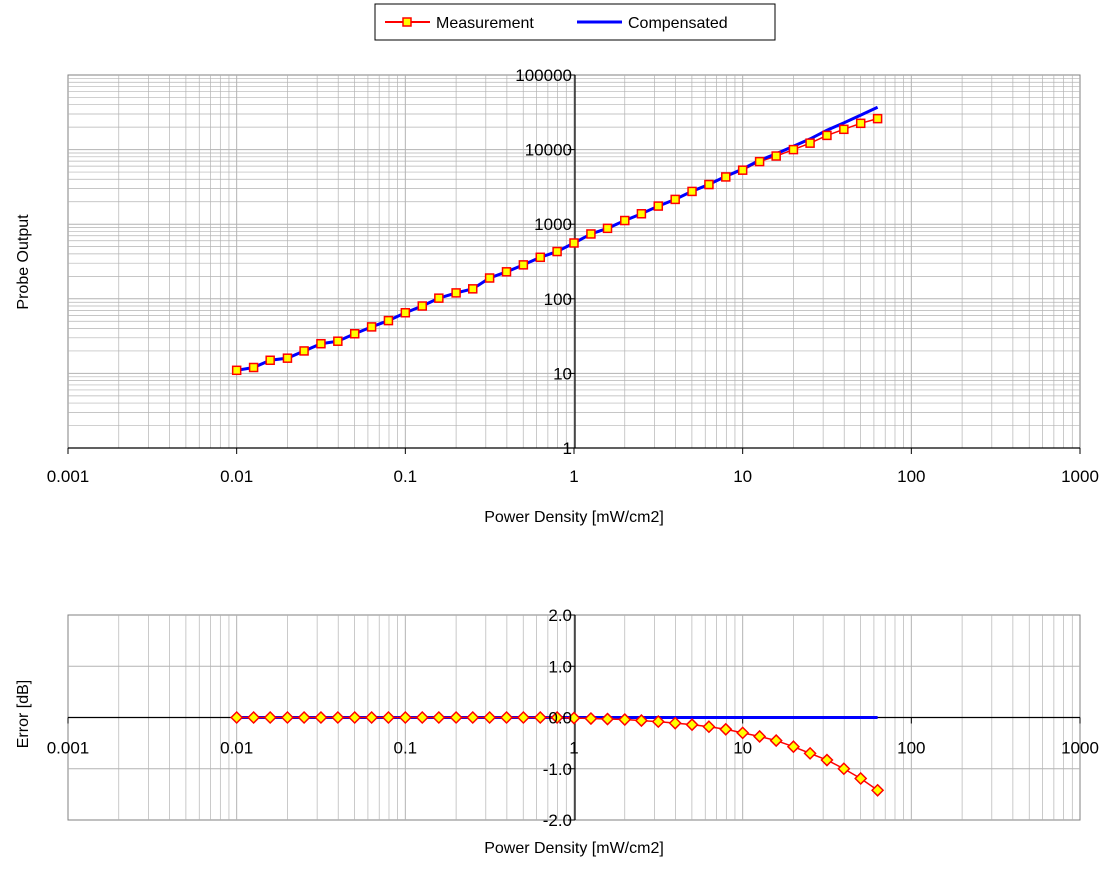  Describe the element at coordinates (23, 262) in the screenshot. I see `top-y-axis-title: Probe Output` at that location.